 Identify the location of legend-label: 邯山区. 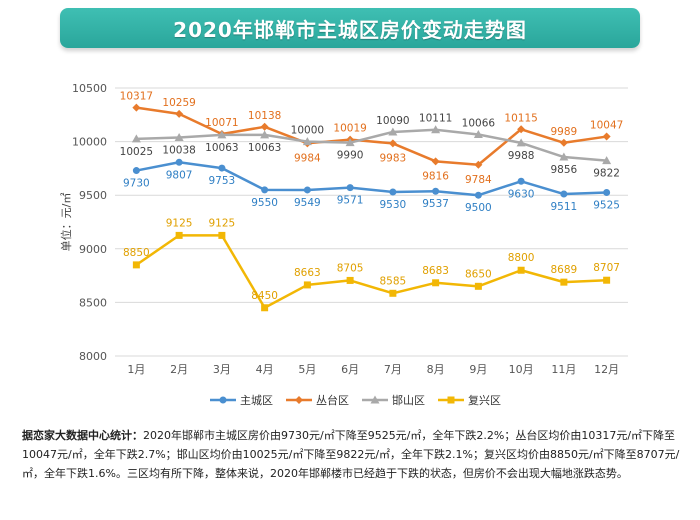
(408, 400).